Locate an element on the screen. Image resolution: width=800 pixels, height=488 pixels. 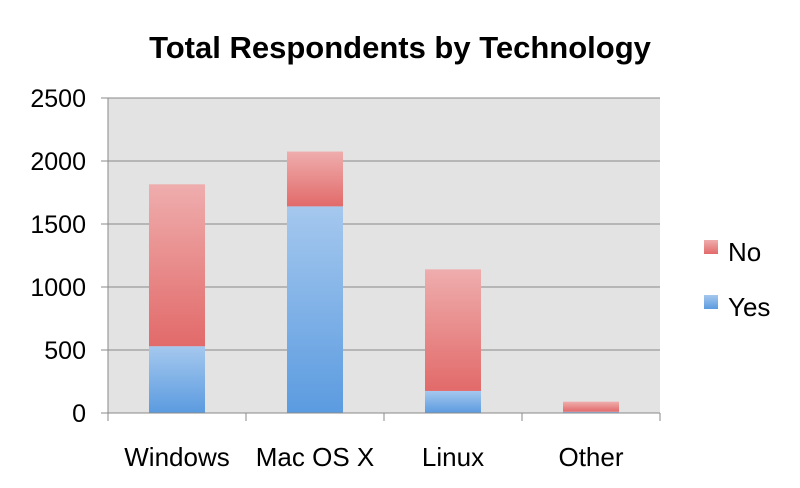
bar-yes-mac-os-x is located at coordinates (315, 309).